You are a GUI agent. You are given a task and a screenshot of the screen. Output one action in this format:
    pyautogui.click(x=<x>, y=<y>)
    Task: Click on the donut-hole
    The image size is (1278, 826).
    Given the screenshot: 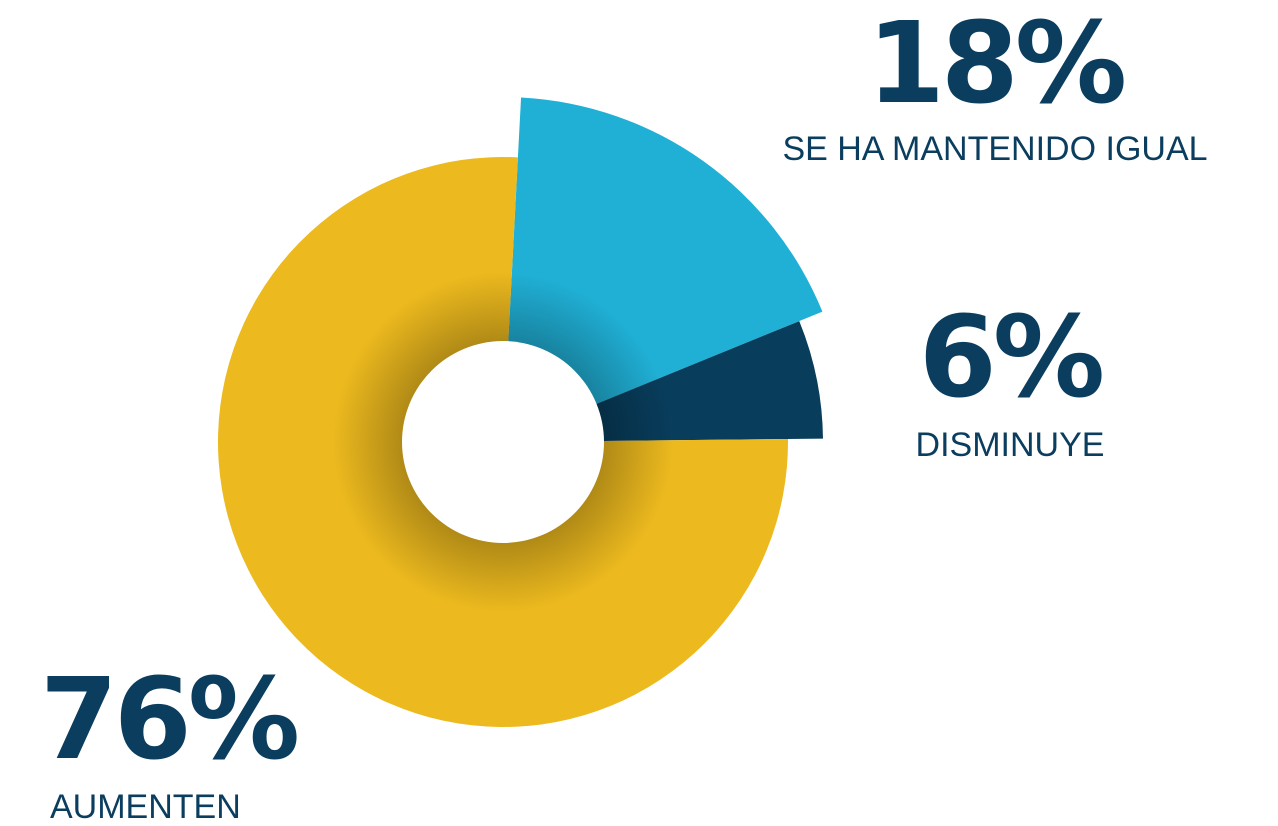 What is the action you would take?
    pyautogui.click(x=503, y=442)
    